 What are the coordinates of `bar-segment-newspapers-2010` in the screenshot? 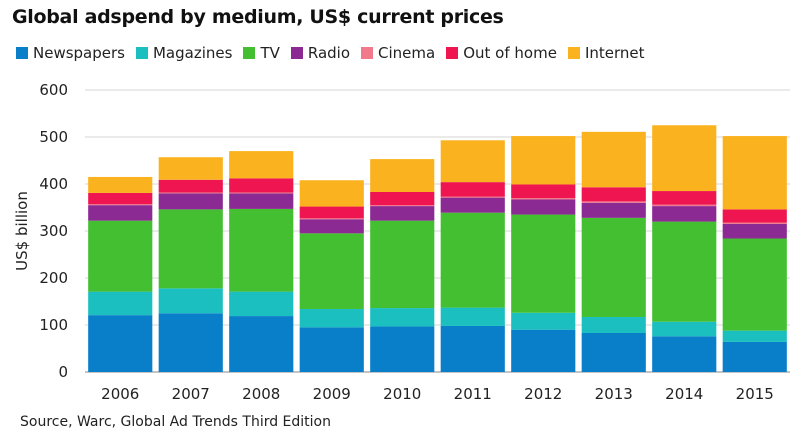 It's located at (402, 349).